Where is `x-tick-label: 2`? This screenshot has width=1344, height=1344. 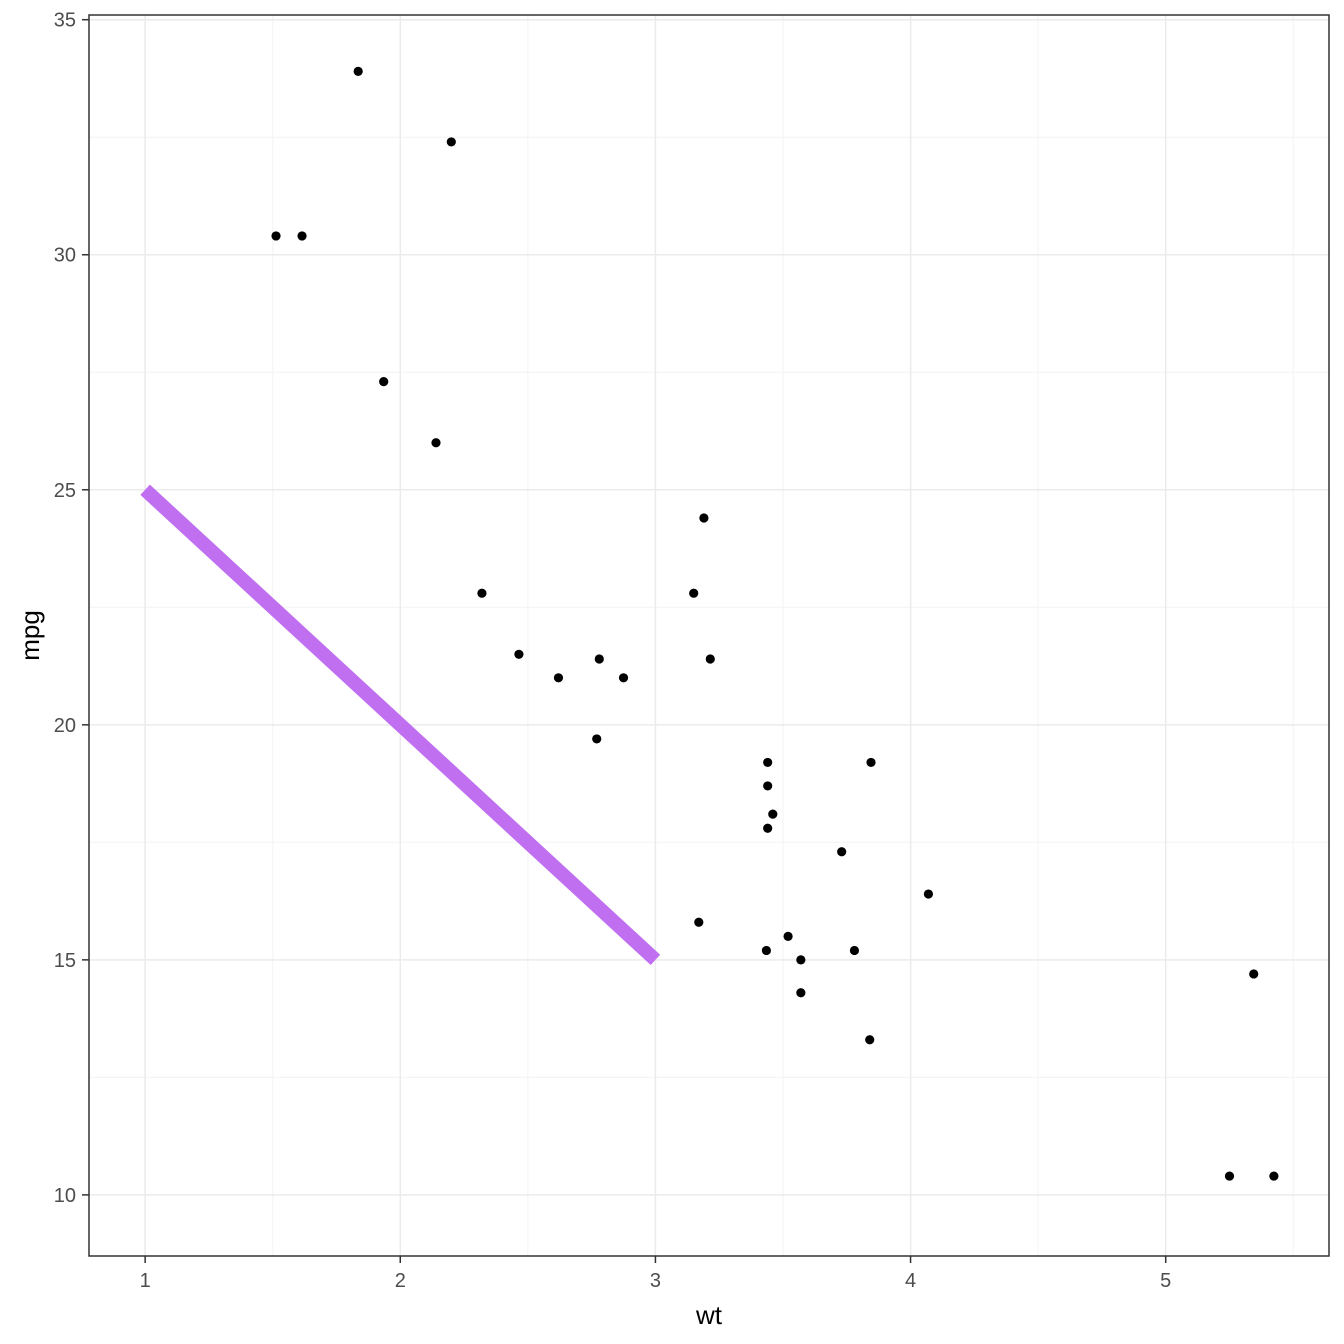 x-tick-label: 2 is located at coordinates (400, 1281).